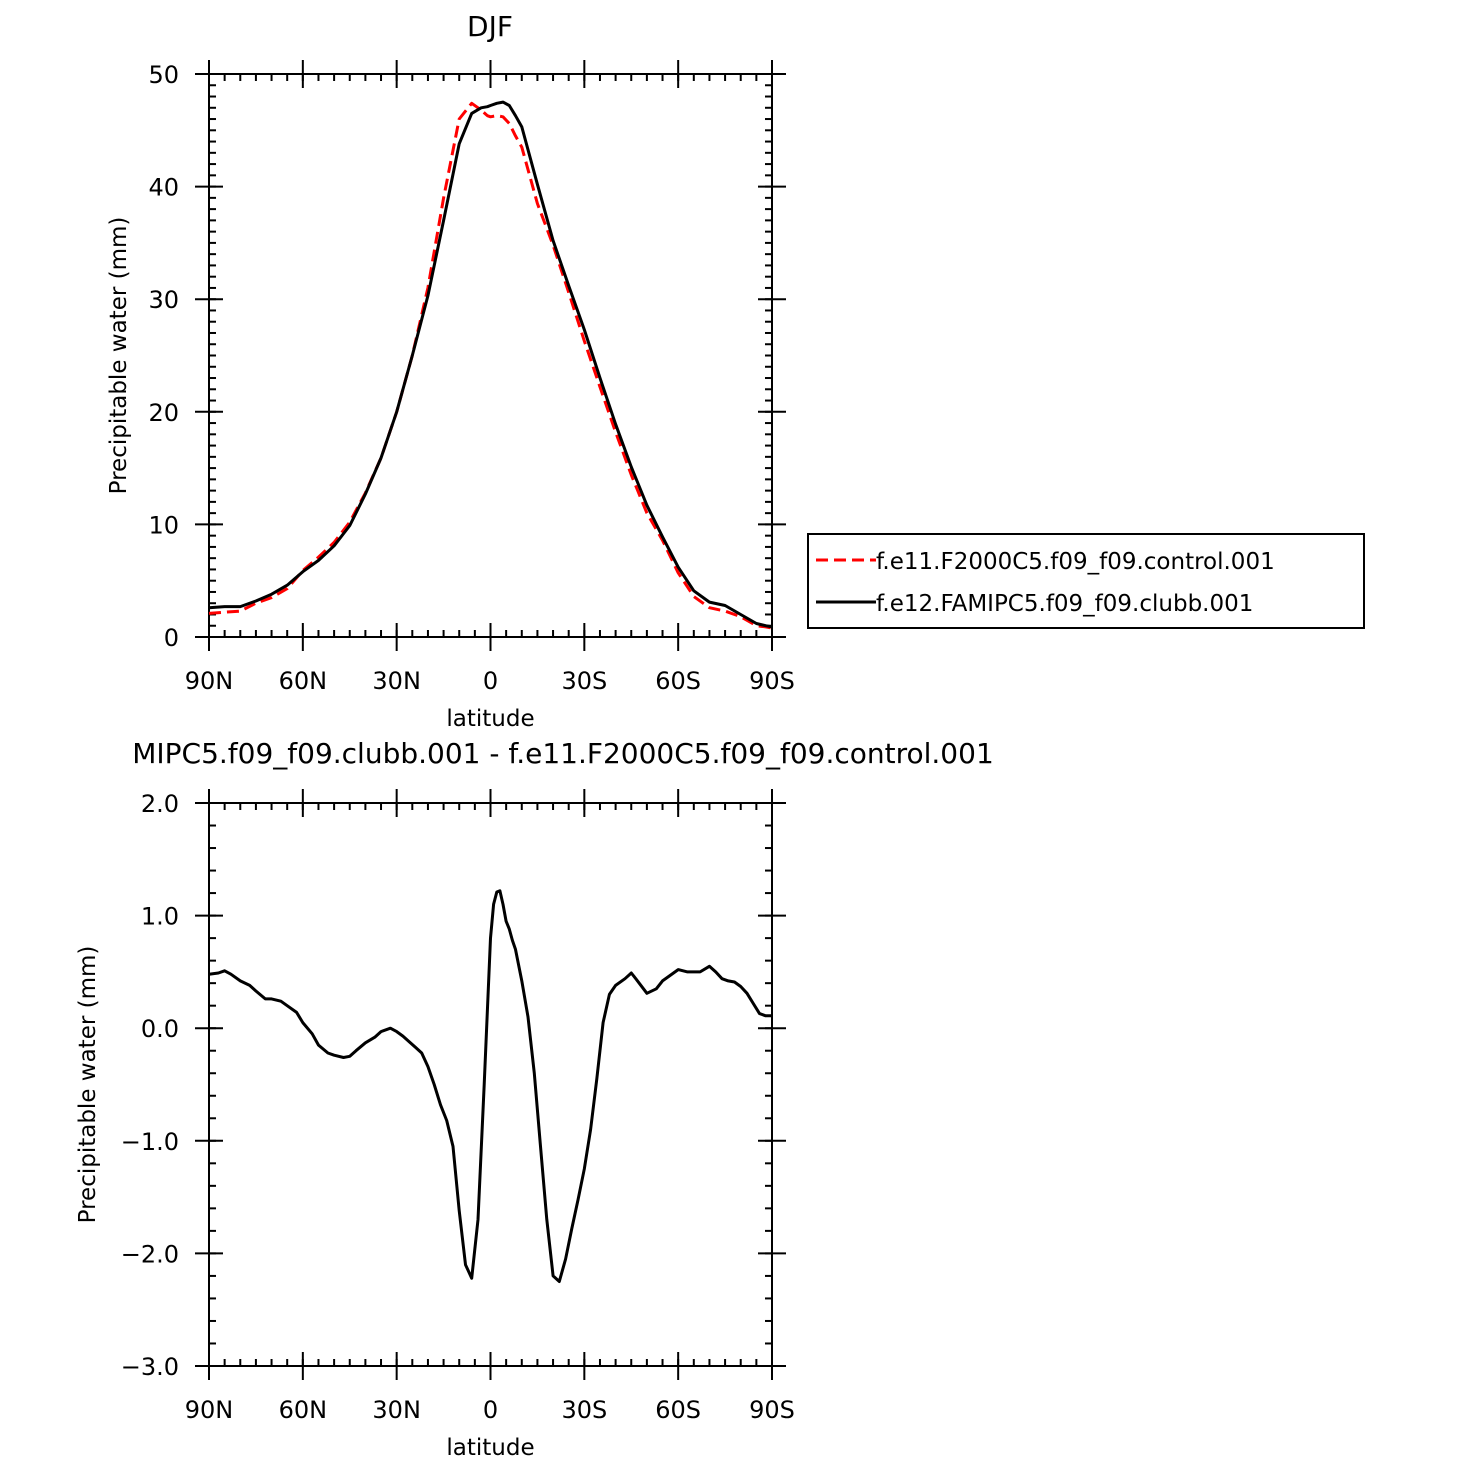 The height and width of the screenshot is (1474, 1469). I want to click on legend-label-0: f.e11.F2000C5.f09_f09.control.001, so click(1075, 562).